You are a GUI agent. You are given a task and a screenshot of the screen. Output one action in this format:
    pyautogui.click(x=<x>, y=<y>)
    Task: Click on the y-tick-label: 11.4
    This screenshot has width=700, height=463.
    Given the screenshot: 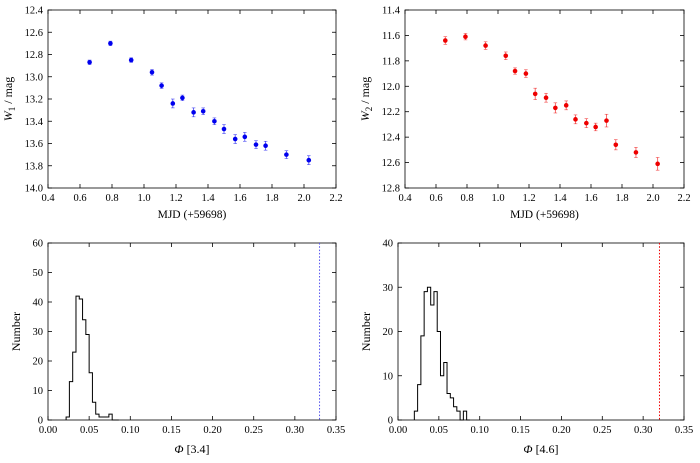 What is the action you would take?
    pyautogui.click(x=391, y=11)
    